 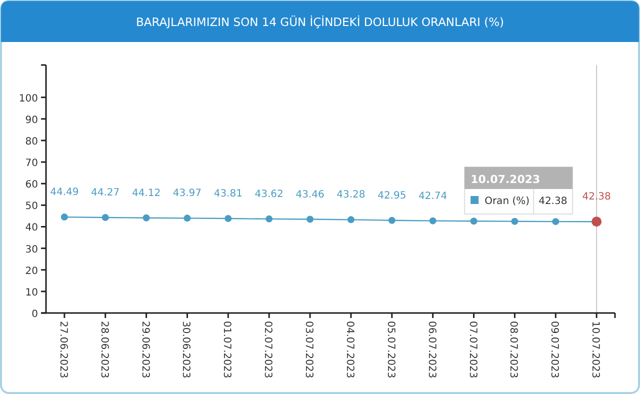 I want to click on text: 10.07.2023, so click(x=505, y=179).